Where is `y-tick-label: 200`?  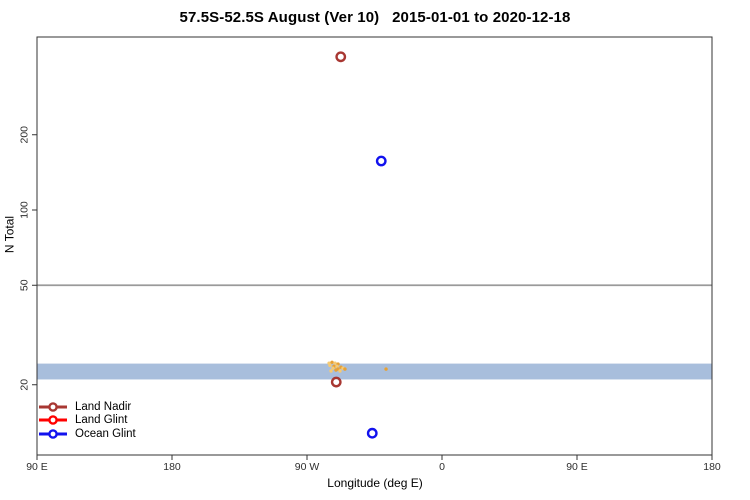
y-tick-label: 200 is located at coordinates (24, 135).